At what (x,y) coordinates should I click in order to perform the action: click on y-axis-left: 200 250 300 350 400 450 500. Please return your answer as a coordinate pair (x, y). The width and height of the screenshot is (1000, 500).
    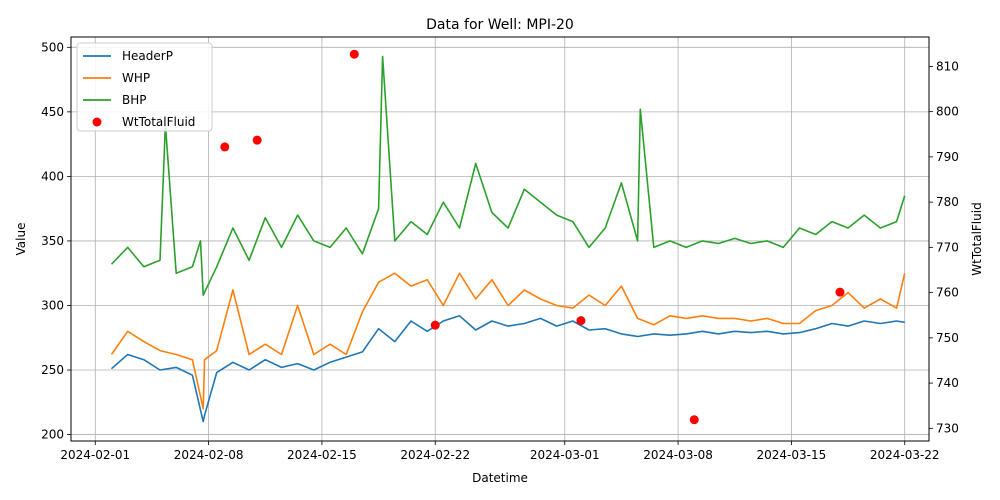
    Looking at the image, I should click on (56, 241).